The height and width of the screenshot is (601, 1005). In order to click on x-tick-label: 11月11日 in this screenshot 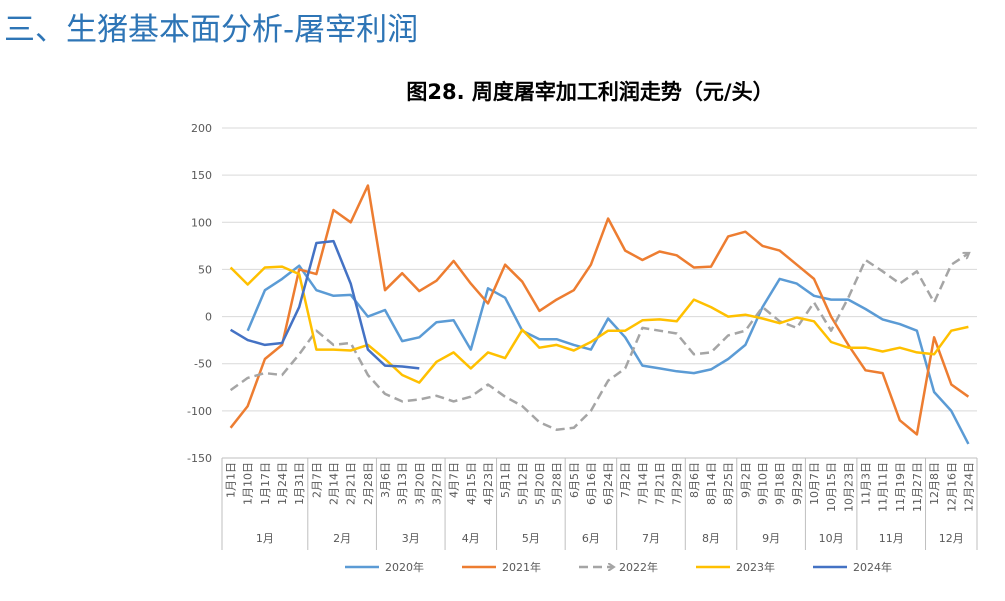, I will do `click(883, 487)`.